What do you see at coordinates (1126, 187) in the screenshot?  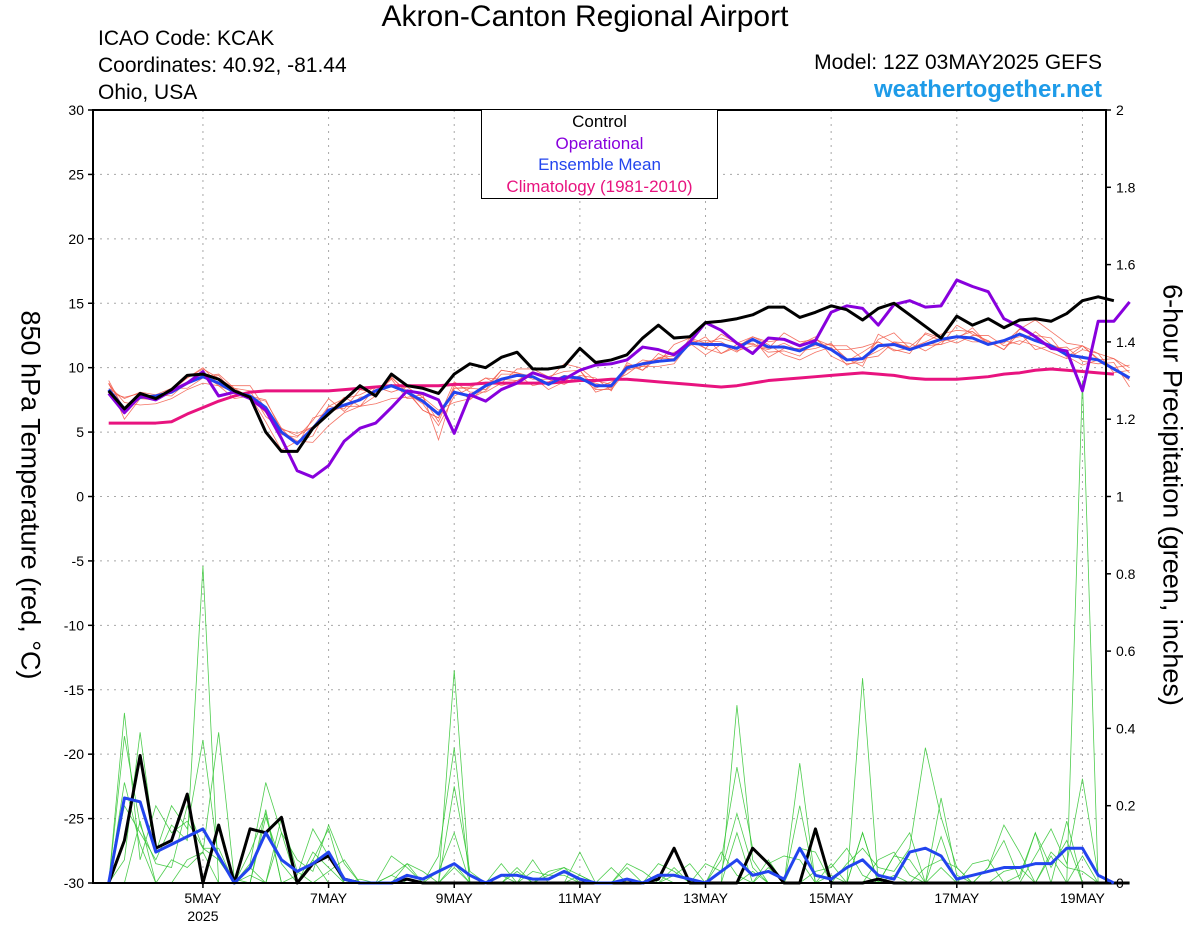 I see `y-right-tick-label: 1.8` at bounding box center [1126, 187].